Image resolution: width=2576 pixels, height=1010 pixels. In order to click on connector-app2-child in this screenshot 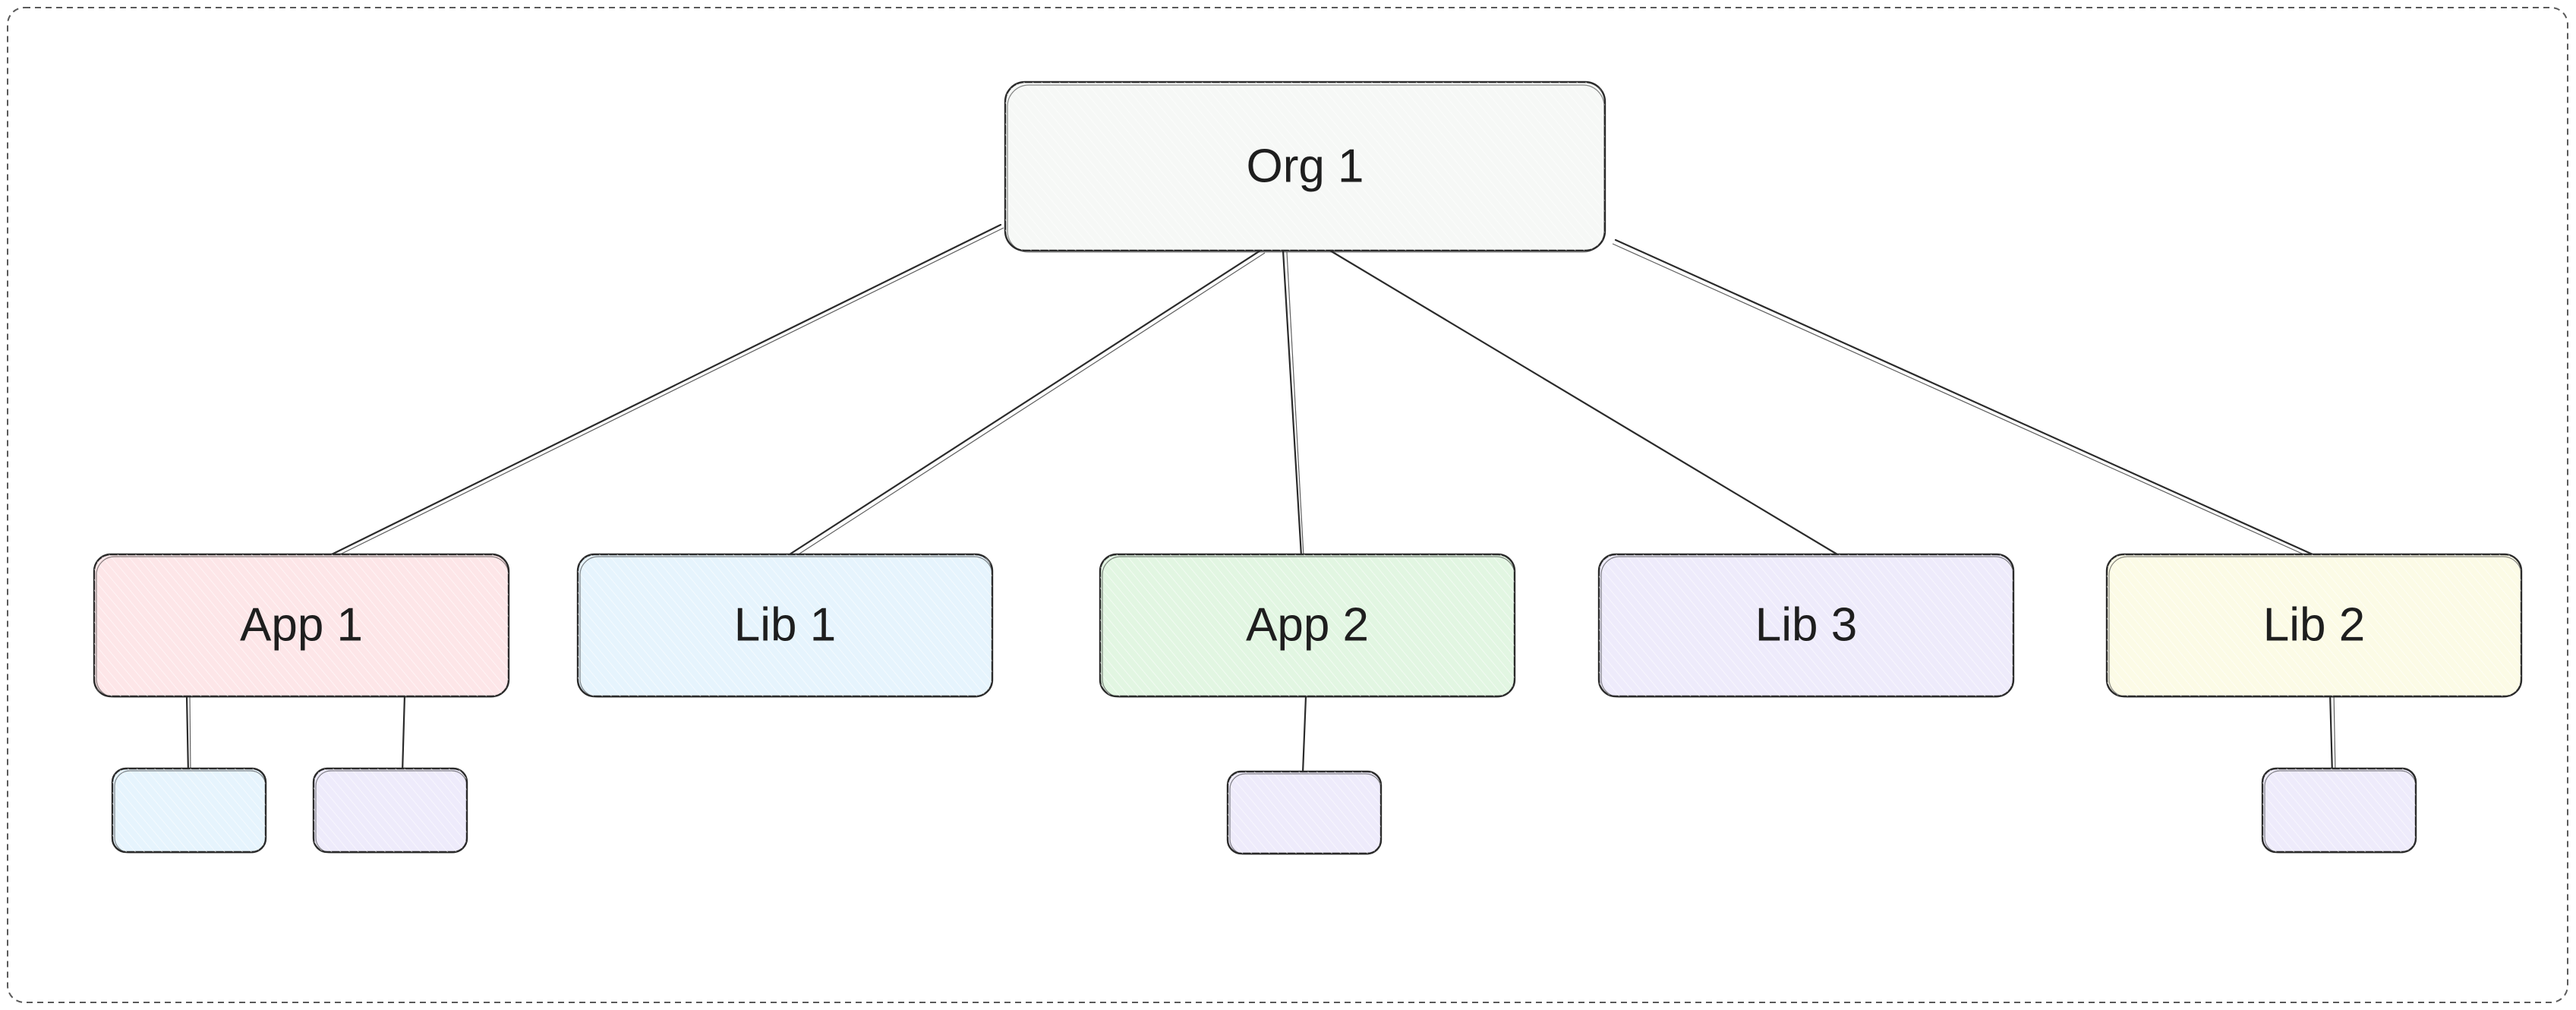, I will do `click(1304, 735)`.